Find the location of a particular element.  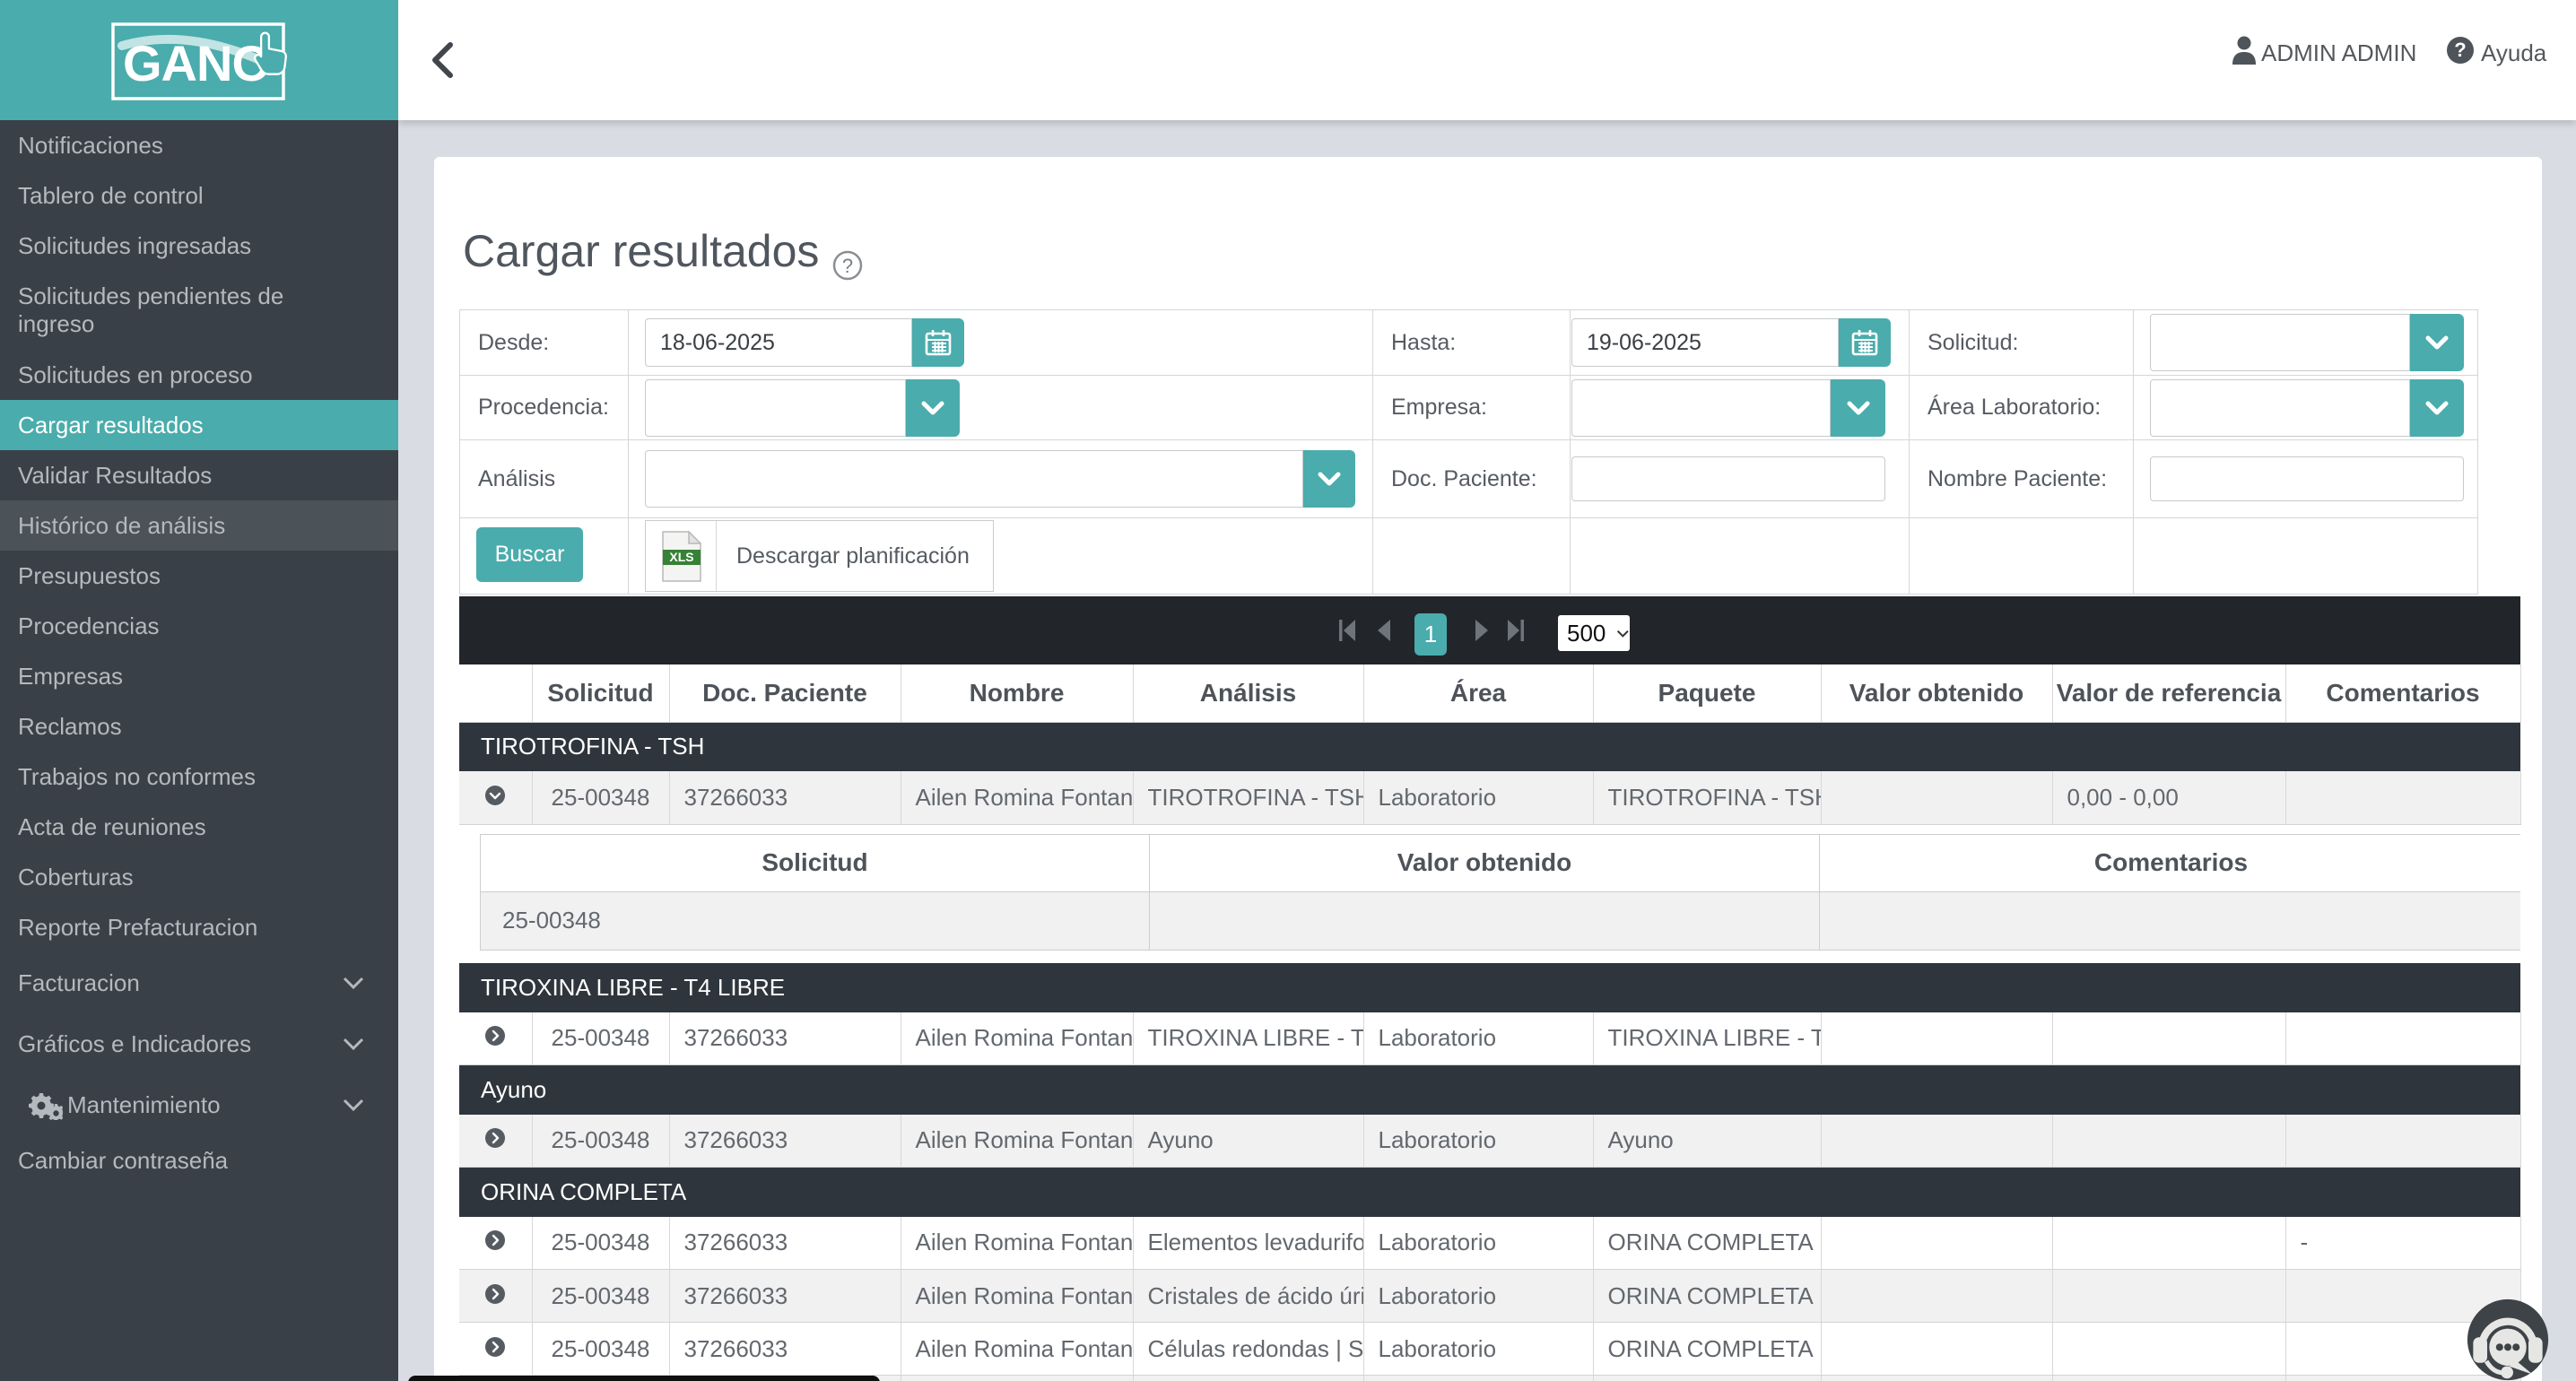

svg-text: XLS is located at coordinates (681, 557).